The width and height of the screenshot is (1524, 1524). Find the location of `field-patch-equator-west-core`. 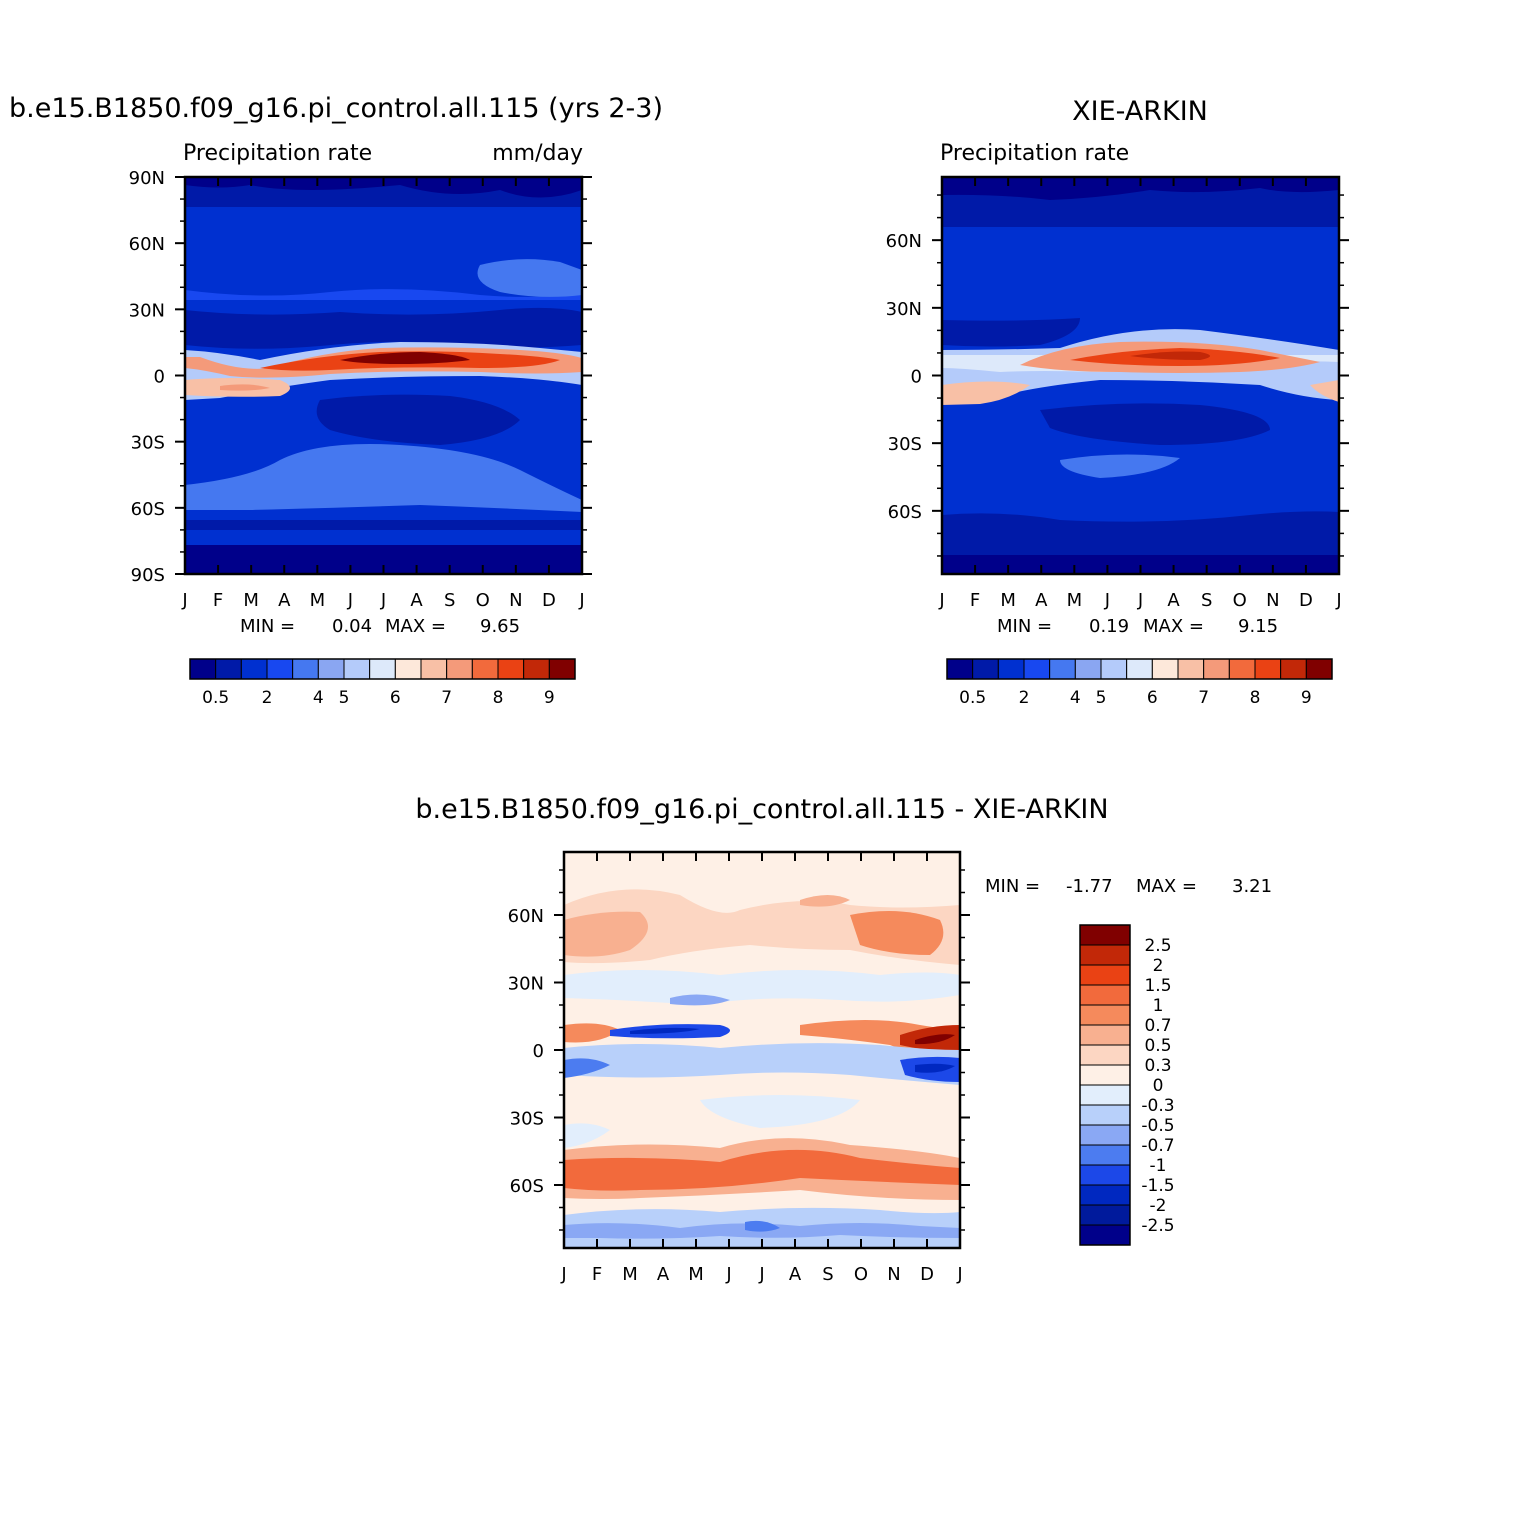

field-patch-equator-west-core is located at coordinates (665, 1030).